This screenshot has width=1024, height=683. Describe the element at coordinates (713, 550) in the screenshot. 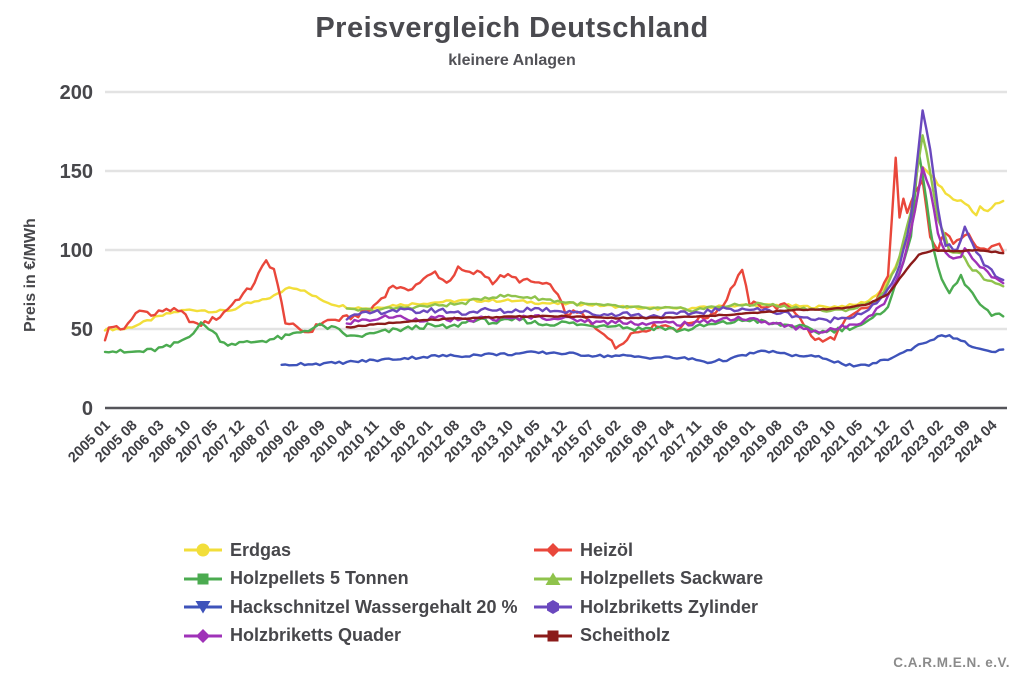

I see `legend-item-heizoel: Heizöl` at that location.